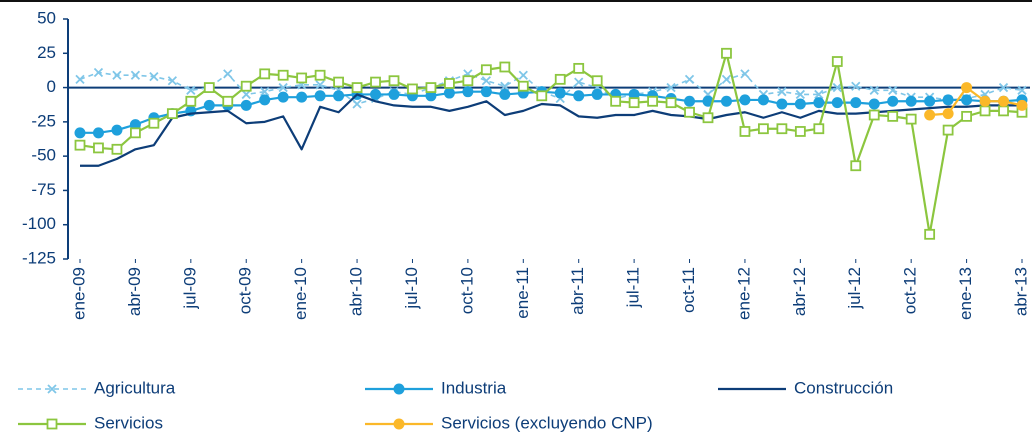 The width and height of the screenshot is (1032, 436). I want to click on legend-item: Servicios, so click(90, 422).